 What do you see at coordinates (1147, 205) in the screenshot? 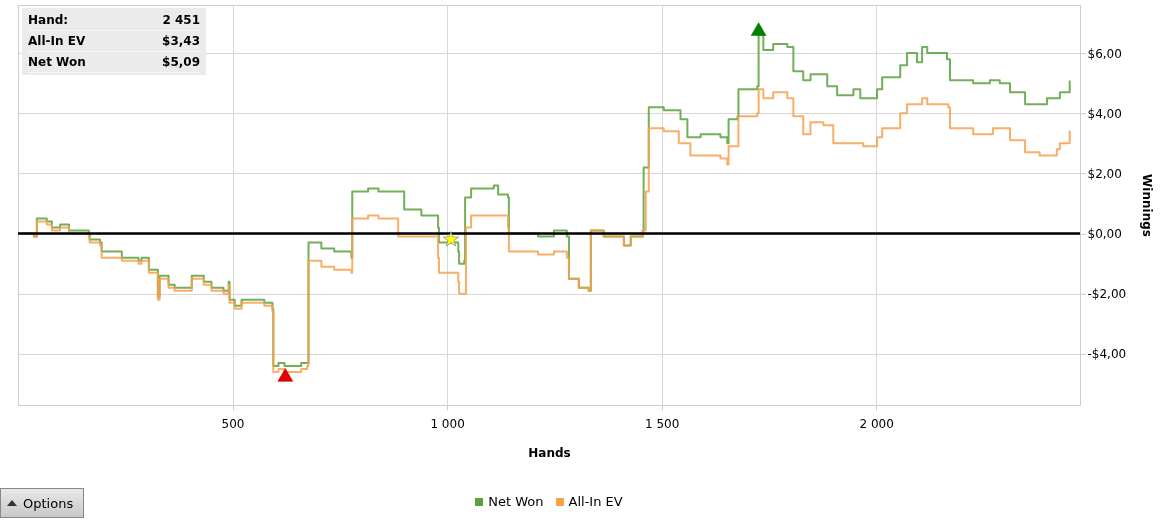
I see `y-axis-title: Winnings` at bounding box center [1147, 205].